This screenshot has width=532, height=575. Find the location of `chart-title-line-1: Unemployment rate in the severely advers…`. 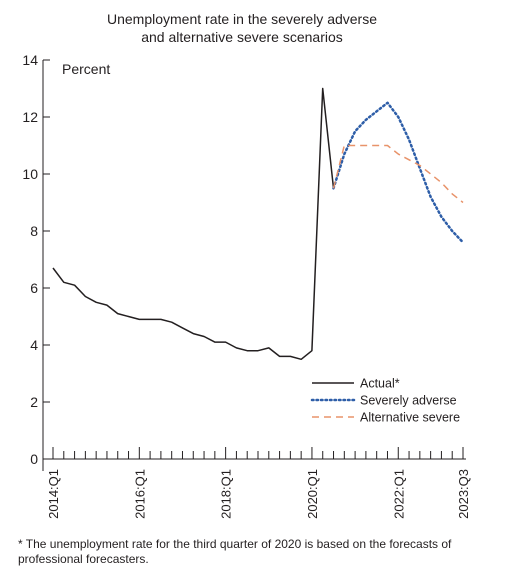

chart-title-line-1: Unemployment rate in the severely advers… is located at coordinates (242, 19).